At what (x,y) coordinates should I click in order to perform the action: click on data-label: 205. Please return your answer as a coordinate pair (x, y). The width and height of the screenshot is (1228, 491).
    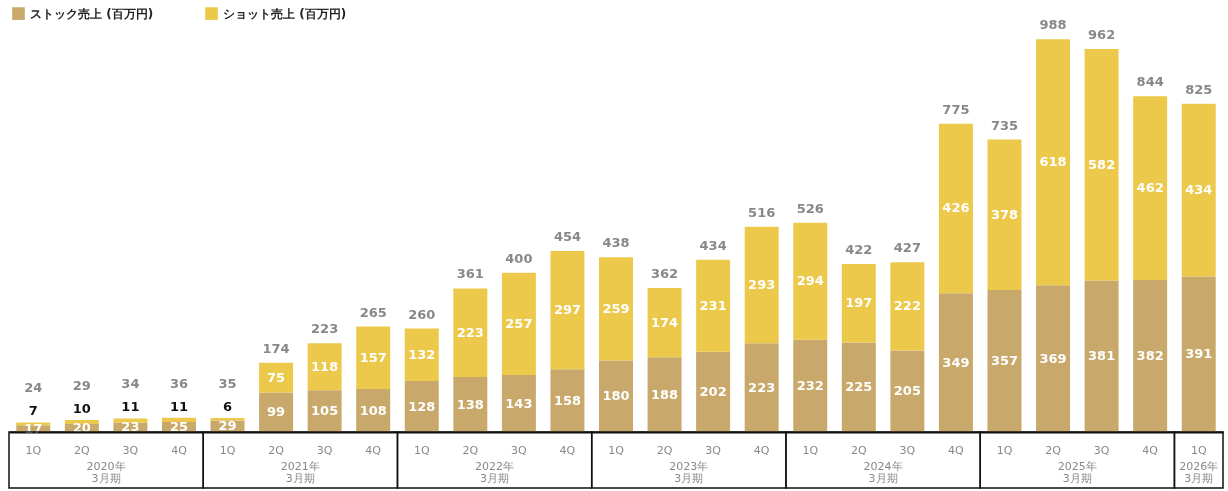
    Looking at the image, I should click on (907, 391).